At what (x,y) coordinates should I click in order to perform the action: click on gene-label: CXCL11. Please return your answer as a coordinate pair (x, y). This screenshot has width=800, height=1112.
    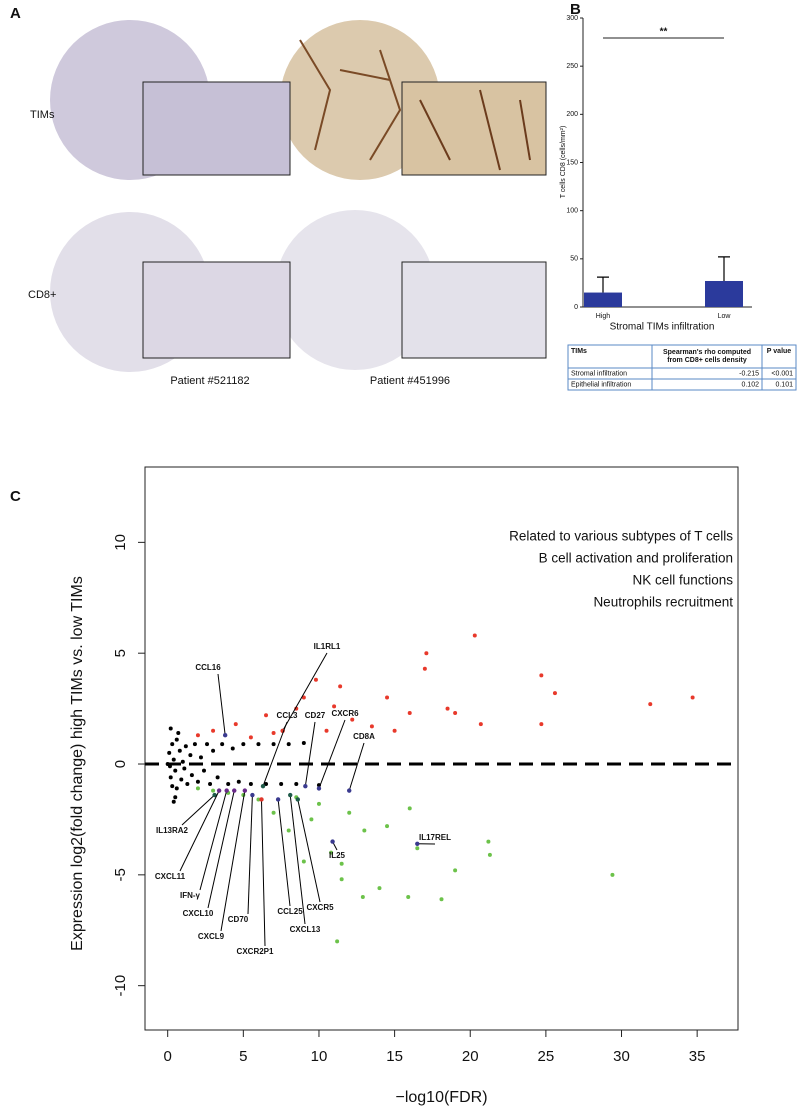
    Looking at the image, I should click on (170, 876).